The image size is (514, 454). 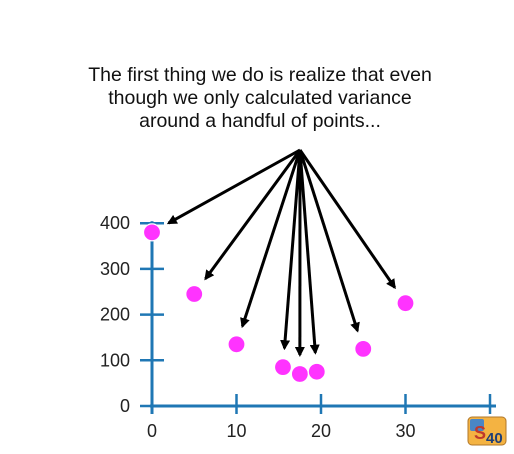 I want to click on svg-text: 40, so click(x=494, y=438).